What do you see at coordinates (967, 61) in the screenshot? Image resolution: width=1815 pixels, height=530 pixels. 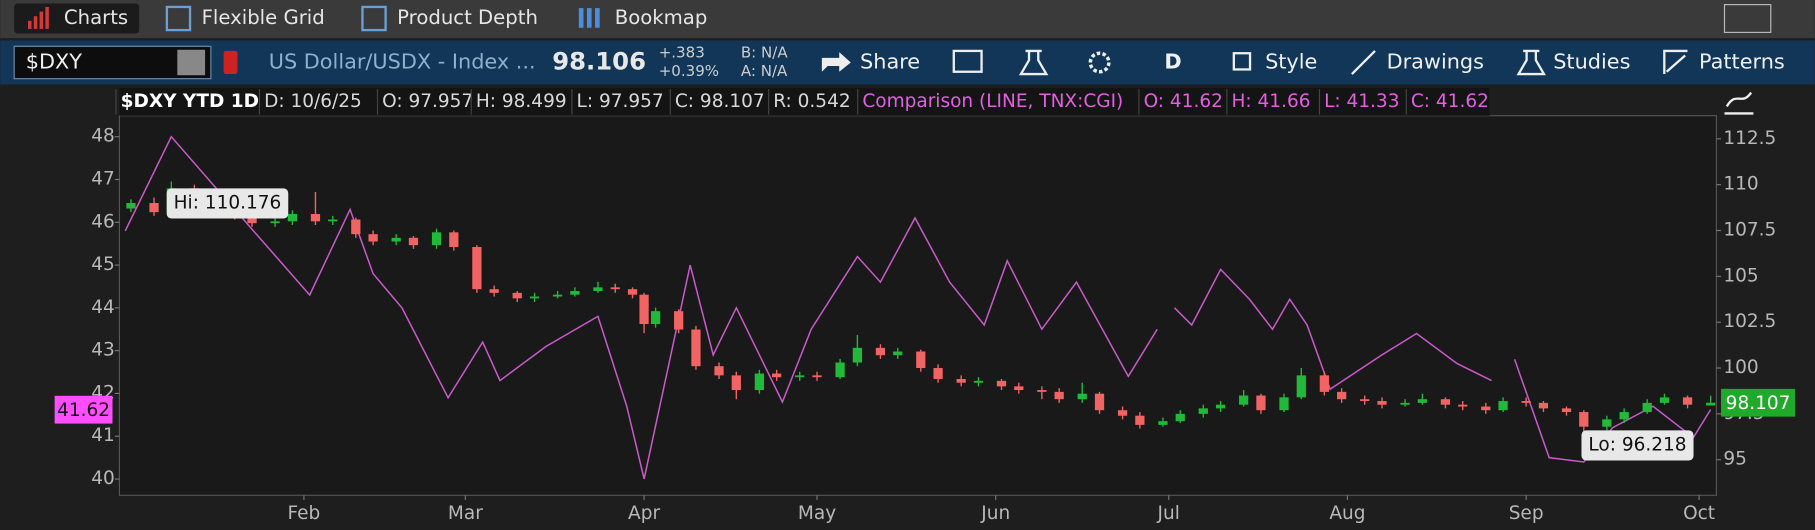 I see `calendar-icon` at bounding box center [967, 61].